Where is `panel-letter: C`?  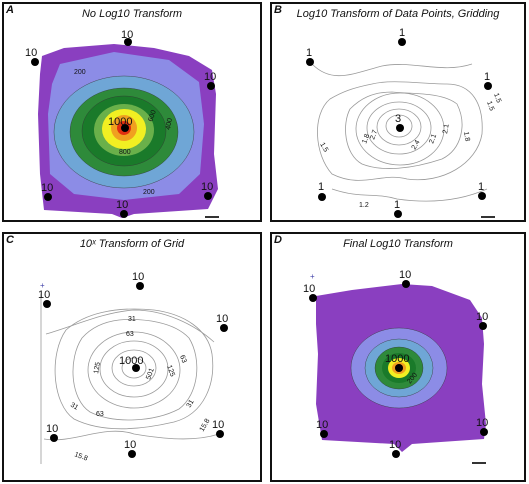 panel-letter: C is located at coordinates (10, 240).